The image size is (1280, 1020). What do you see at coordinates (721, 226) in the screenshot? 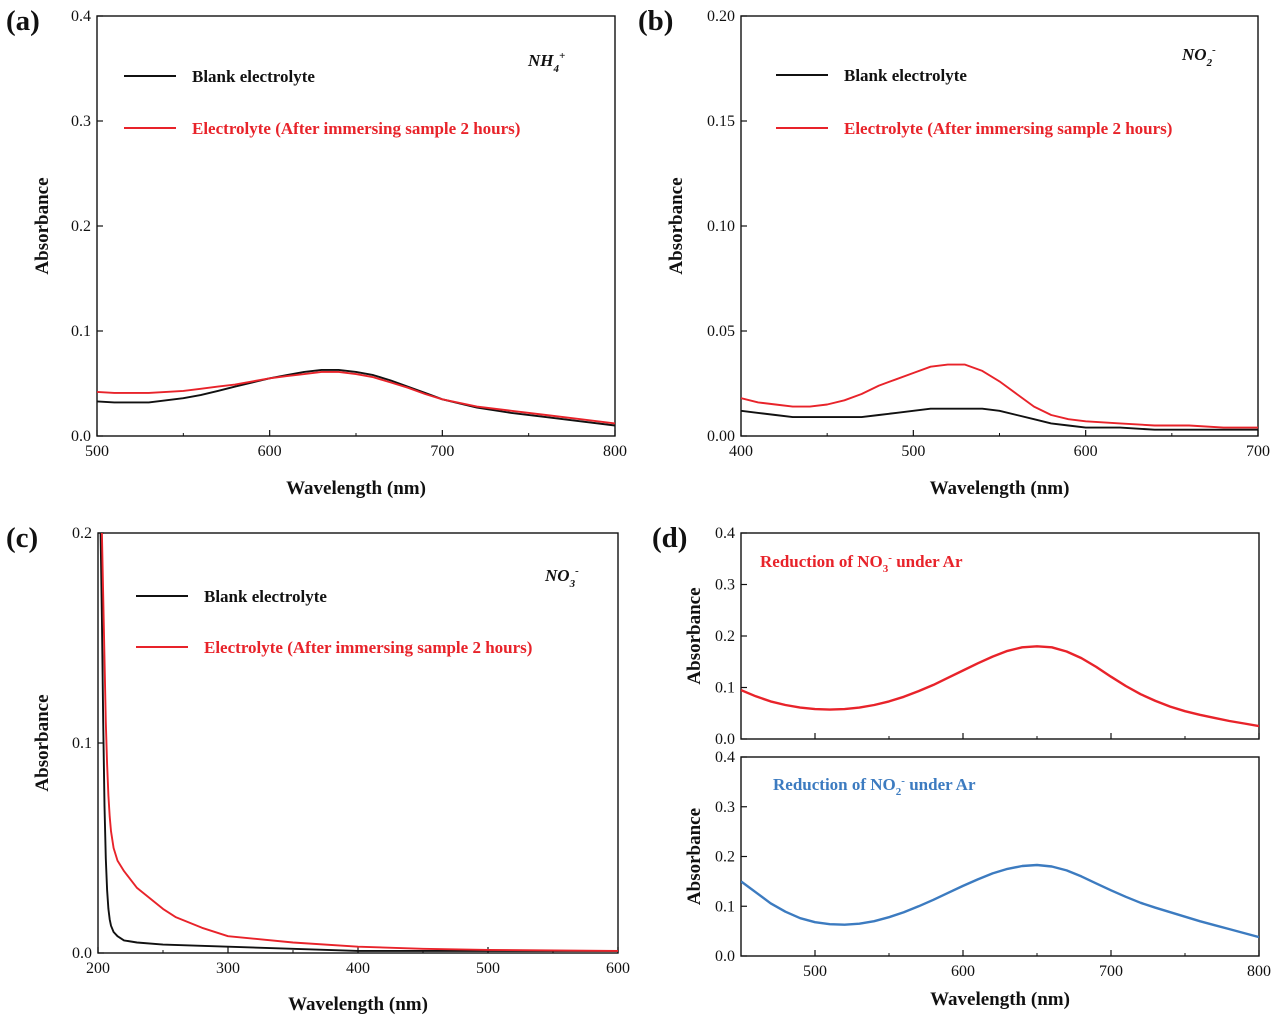
I see `y-tick-label: 0.10` at bounding box center [721, 226].